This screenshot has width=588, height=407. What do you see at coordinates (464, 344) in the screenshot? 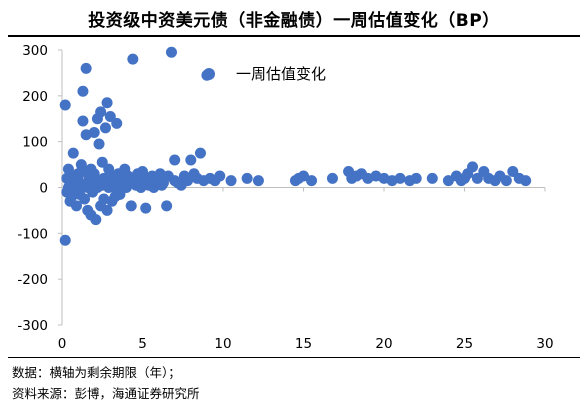
I see `x-tick-label: 25` at bounding box center [464, 344].